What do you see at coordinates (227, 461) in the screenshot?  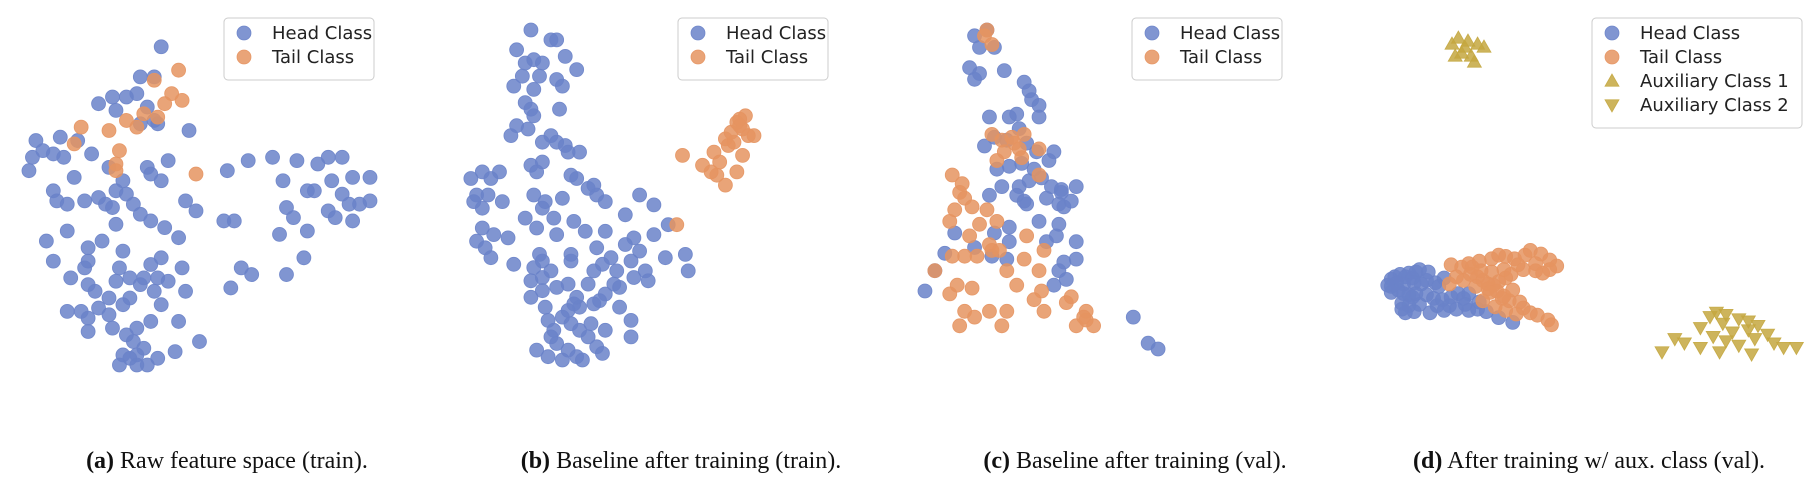 I see `caption-a: (a) Raw feature space (train).` at bounding box center [227, 461].